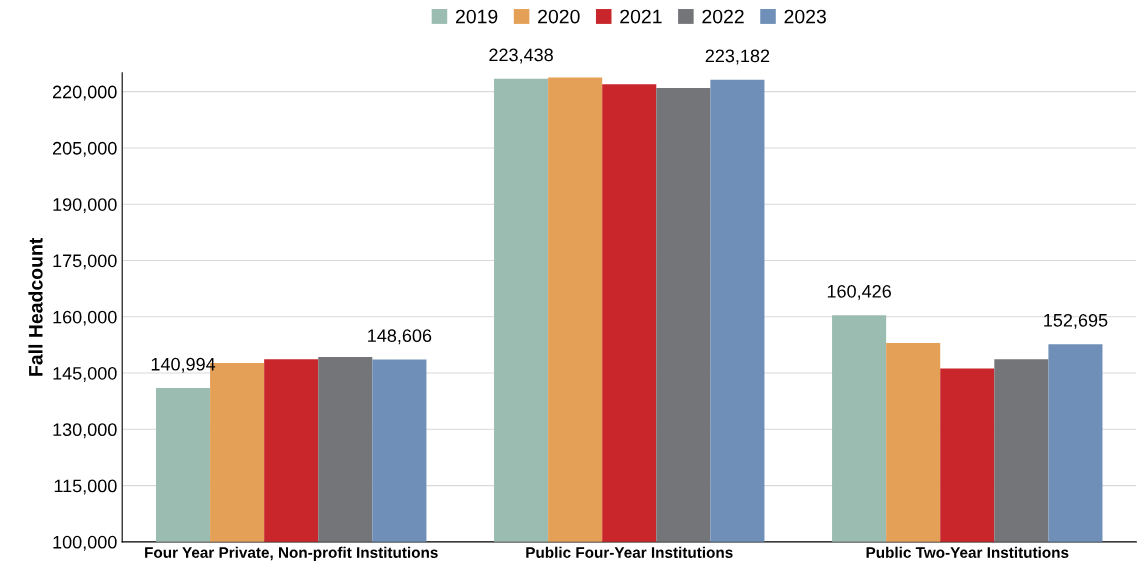  Describe the element at coordinates (291, 553) in the screenshot. I see `x-tick-label: Four Year Private, Non-profit Institutions` at that location.